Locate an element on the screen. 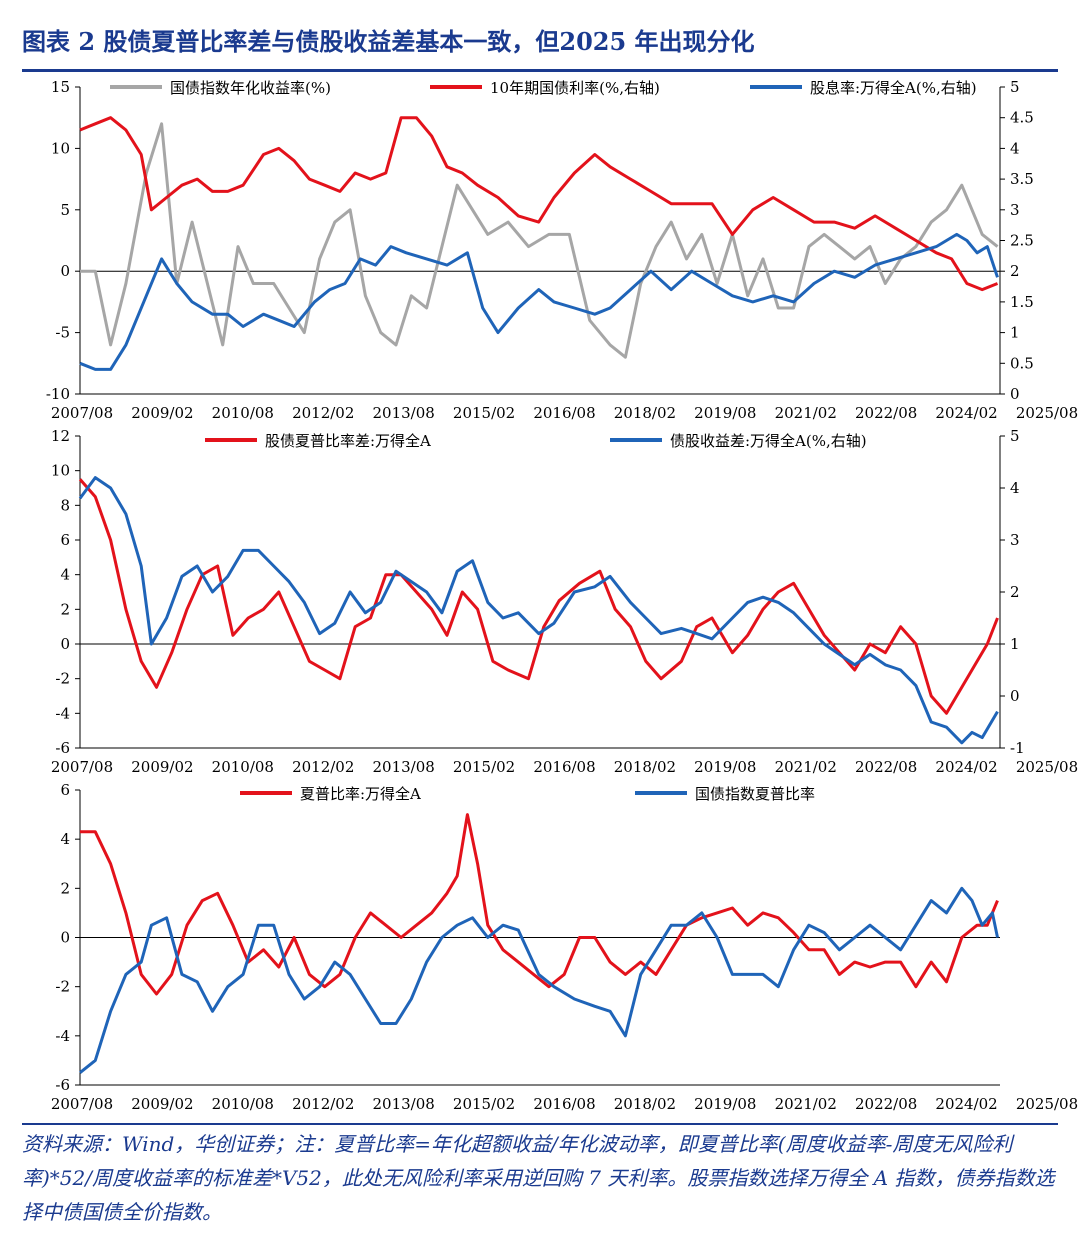  legend-label: 国债指数年化收益率(%) is located at coordinates (250, 88).